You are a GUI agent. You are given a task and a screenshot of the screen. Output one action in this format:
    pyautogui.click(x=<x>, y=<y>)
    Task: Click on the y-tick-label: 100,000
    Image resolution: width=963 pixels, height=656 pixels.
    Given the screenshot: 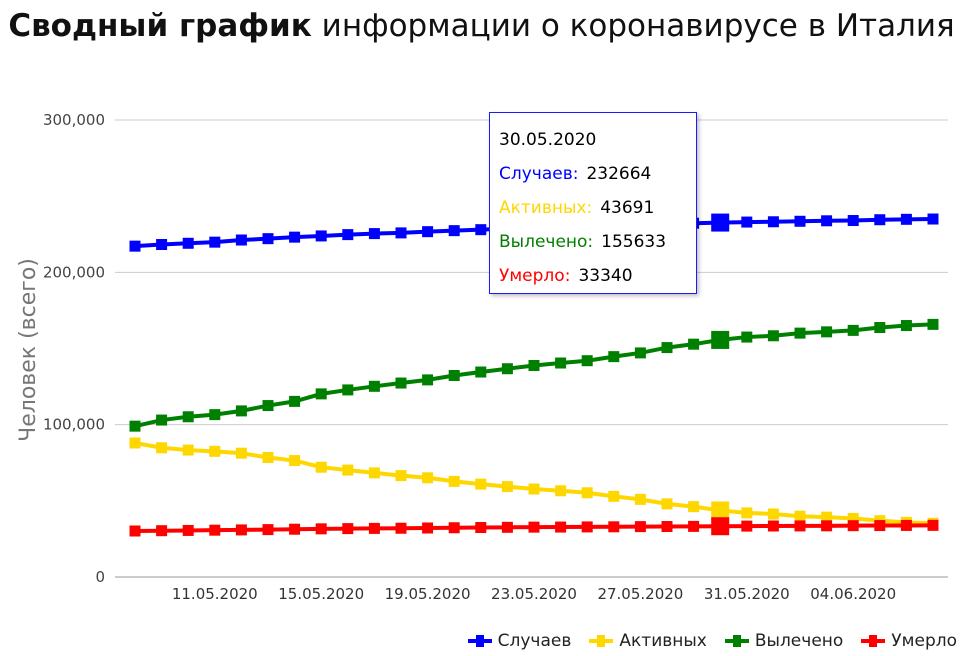 What is the action you would take?
    pyautogui.click(x=74, y=425)
    